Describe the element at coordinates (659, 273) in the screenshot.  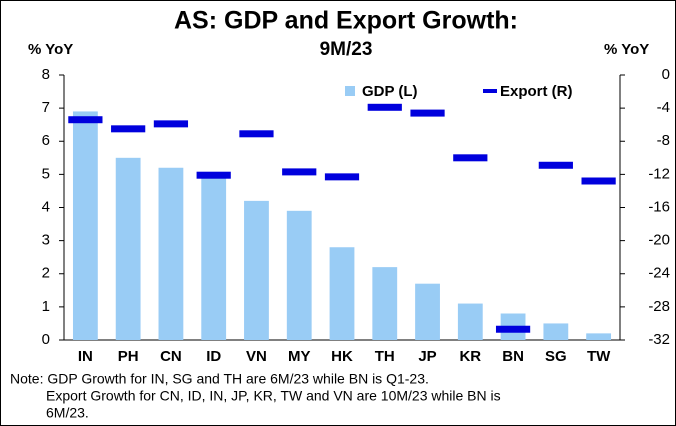
I see `y2-tick-label: -24` at that location.